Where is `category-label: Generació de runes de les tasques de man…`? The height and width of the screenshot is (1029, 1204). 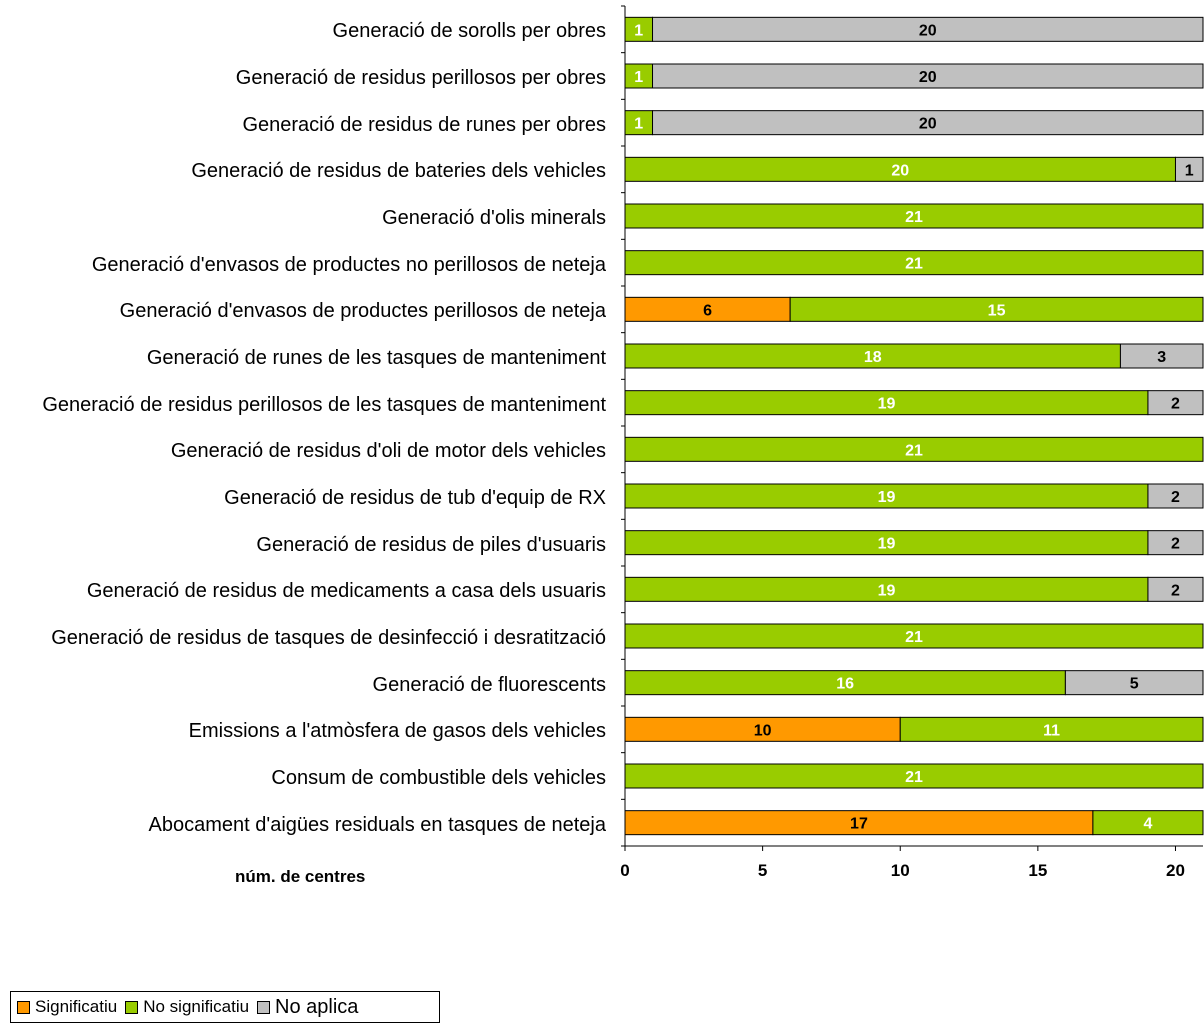 category-label: Generació de runes de les tasques de man… is located at coordinates (376, 358).